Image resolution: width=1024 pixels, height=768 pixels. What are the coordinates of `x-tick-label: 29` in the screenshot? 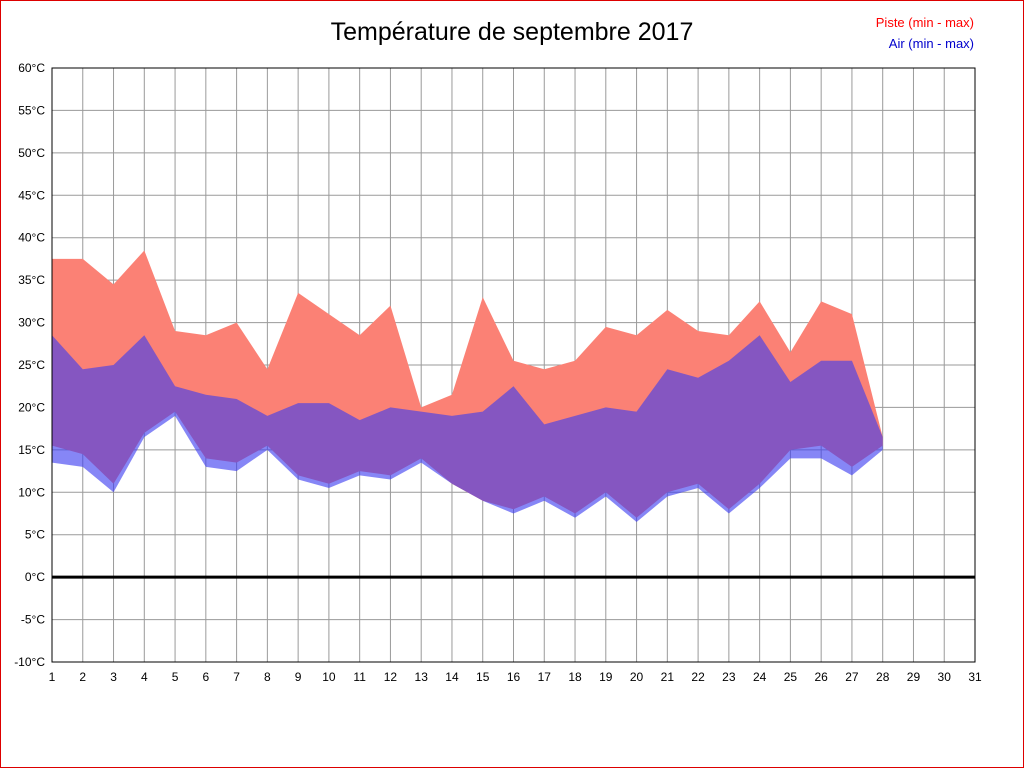 It's located at (914, 677).